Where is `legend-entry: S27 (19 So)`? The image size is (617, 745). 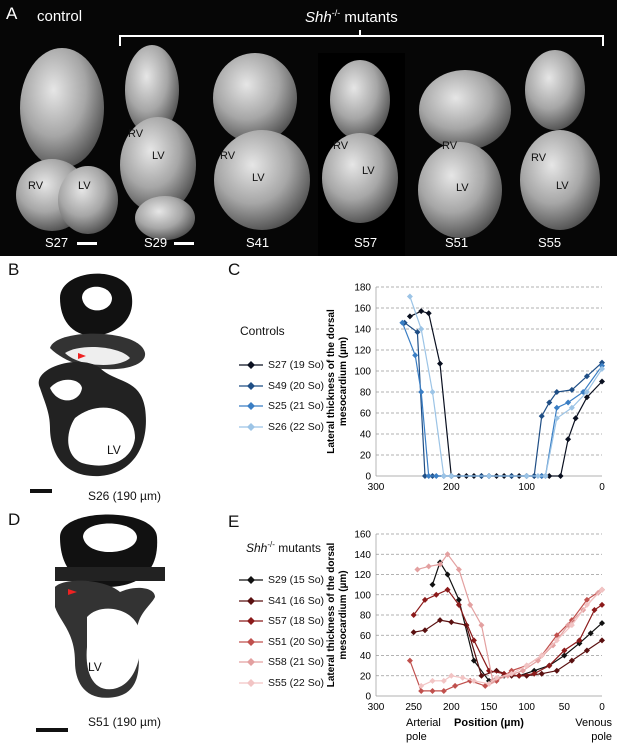
legend-entry: S27 (19 So) is located at coordinates (292, 365).